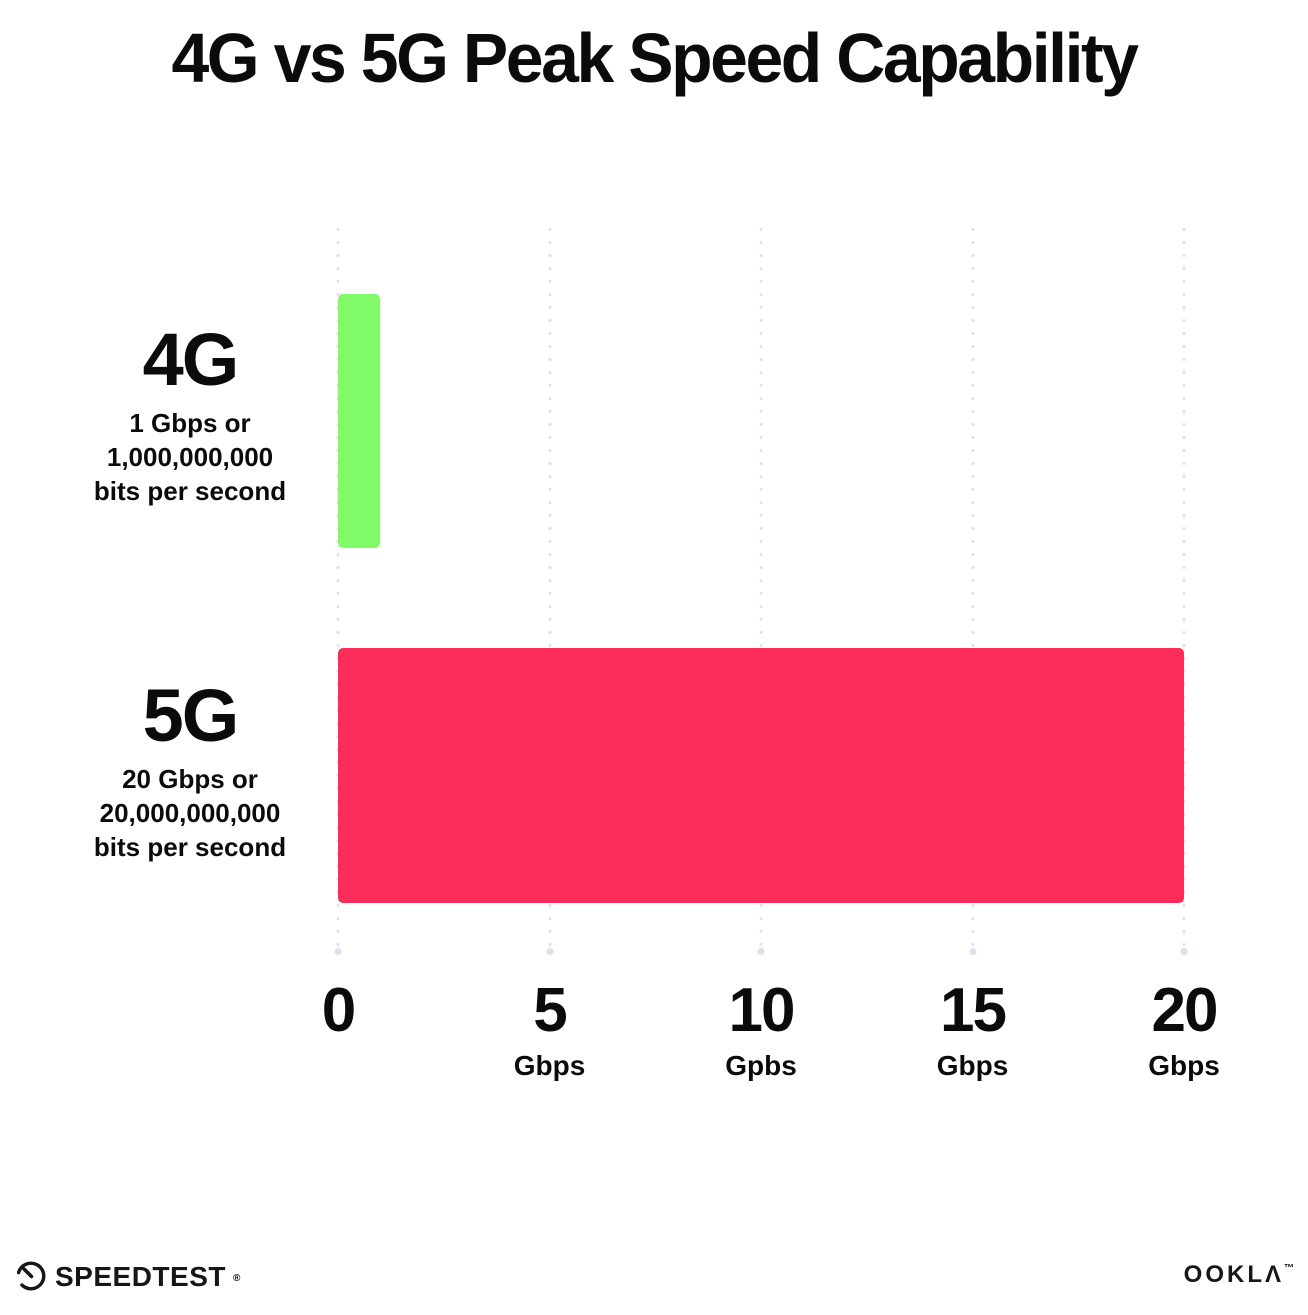 The width and height of the screenshot is (1308, 1315). I want to click on category-sublabel: 20,000,000,000, so click(190, 812).